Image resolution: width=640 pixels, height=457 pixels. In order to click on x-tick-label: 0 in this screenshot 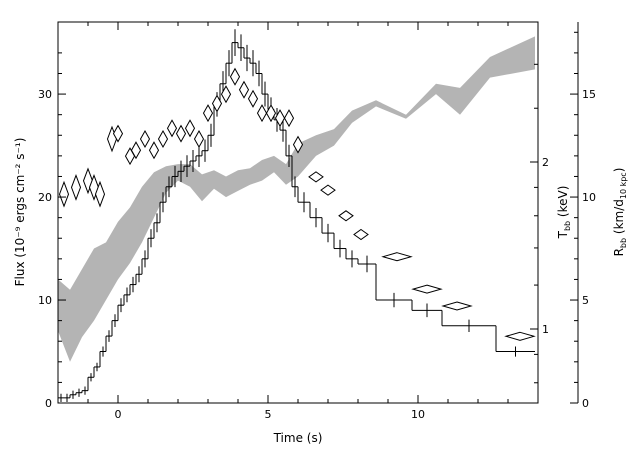, I will do `click(118, 414)`.